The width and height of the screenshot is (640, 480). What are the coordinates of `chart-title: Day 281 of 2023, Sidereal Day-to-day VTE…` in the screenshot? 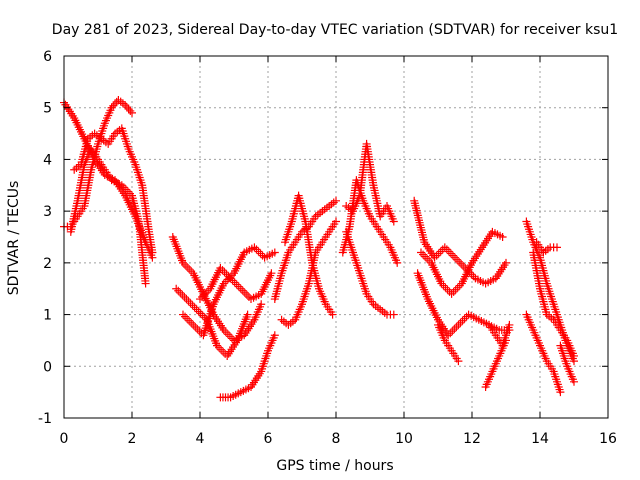 It's located at (335, 30).